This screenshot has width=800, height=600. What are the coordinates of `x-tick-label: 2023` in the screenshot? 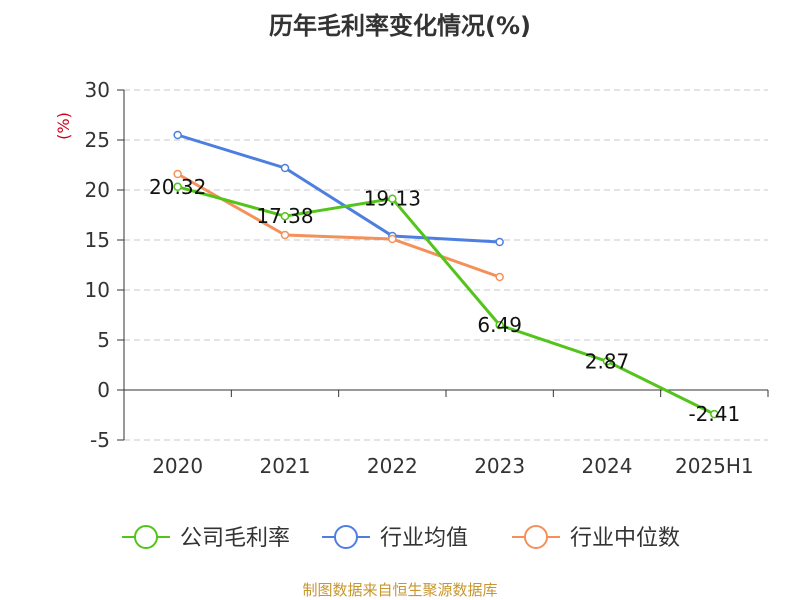 It's located at (499, 466).